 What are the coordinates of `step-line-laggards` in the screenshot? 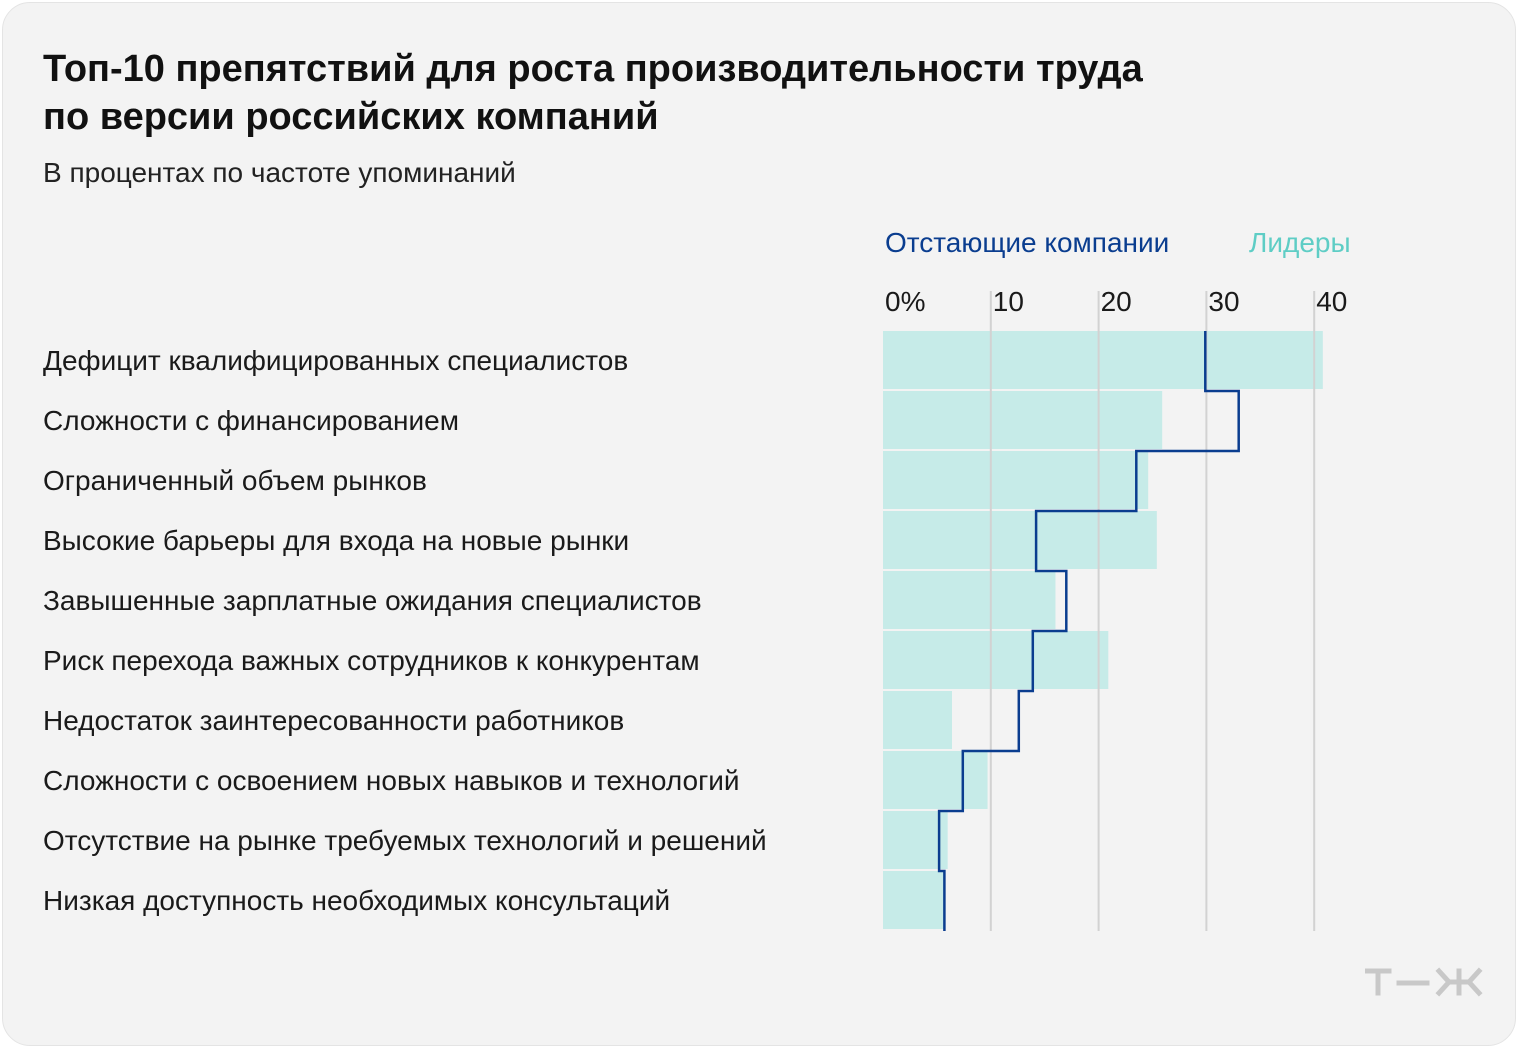 It's located at (1088, 631).